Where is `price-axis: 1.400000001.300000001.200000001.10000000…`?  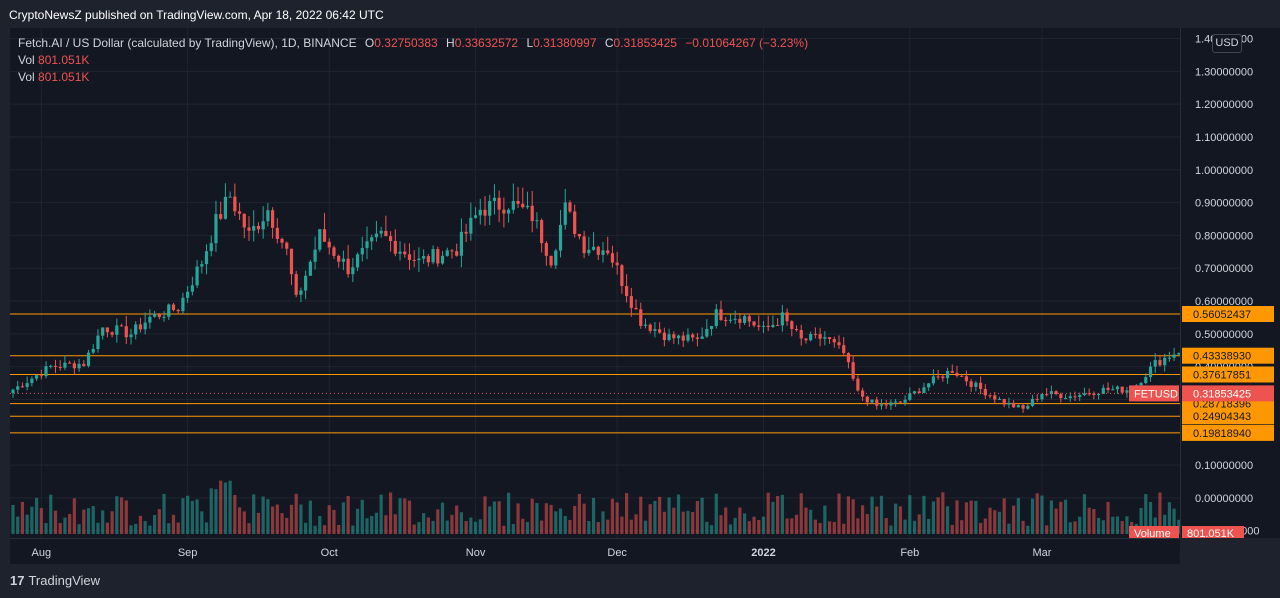 price-axis: 1.400000001.300000001.200000001.10000000… is located at coordinates (1230, 284).